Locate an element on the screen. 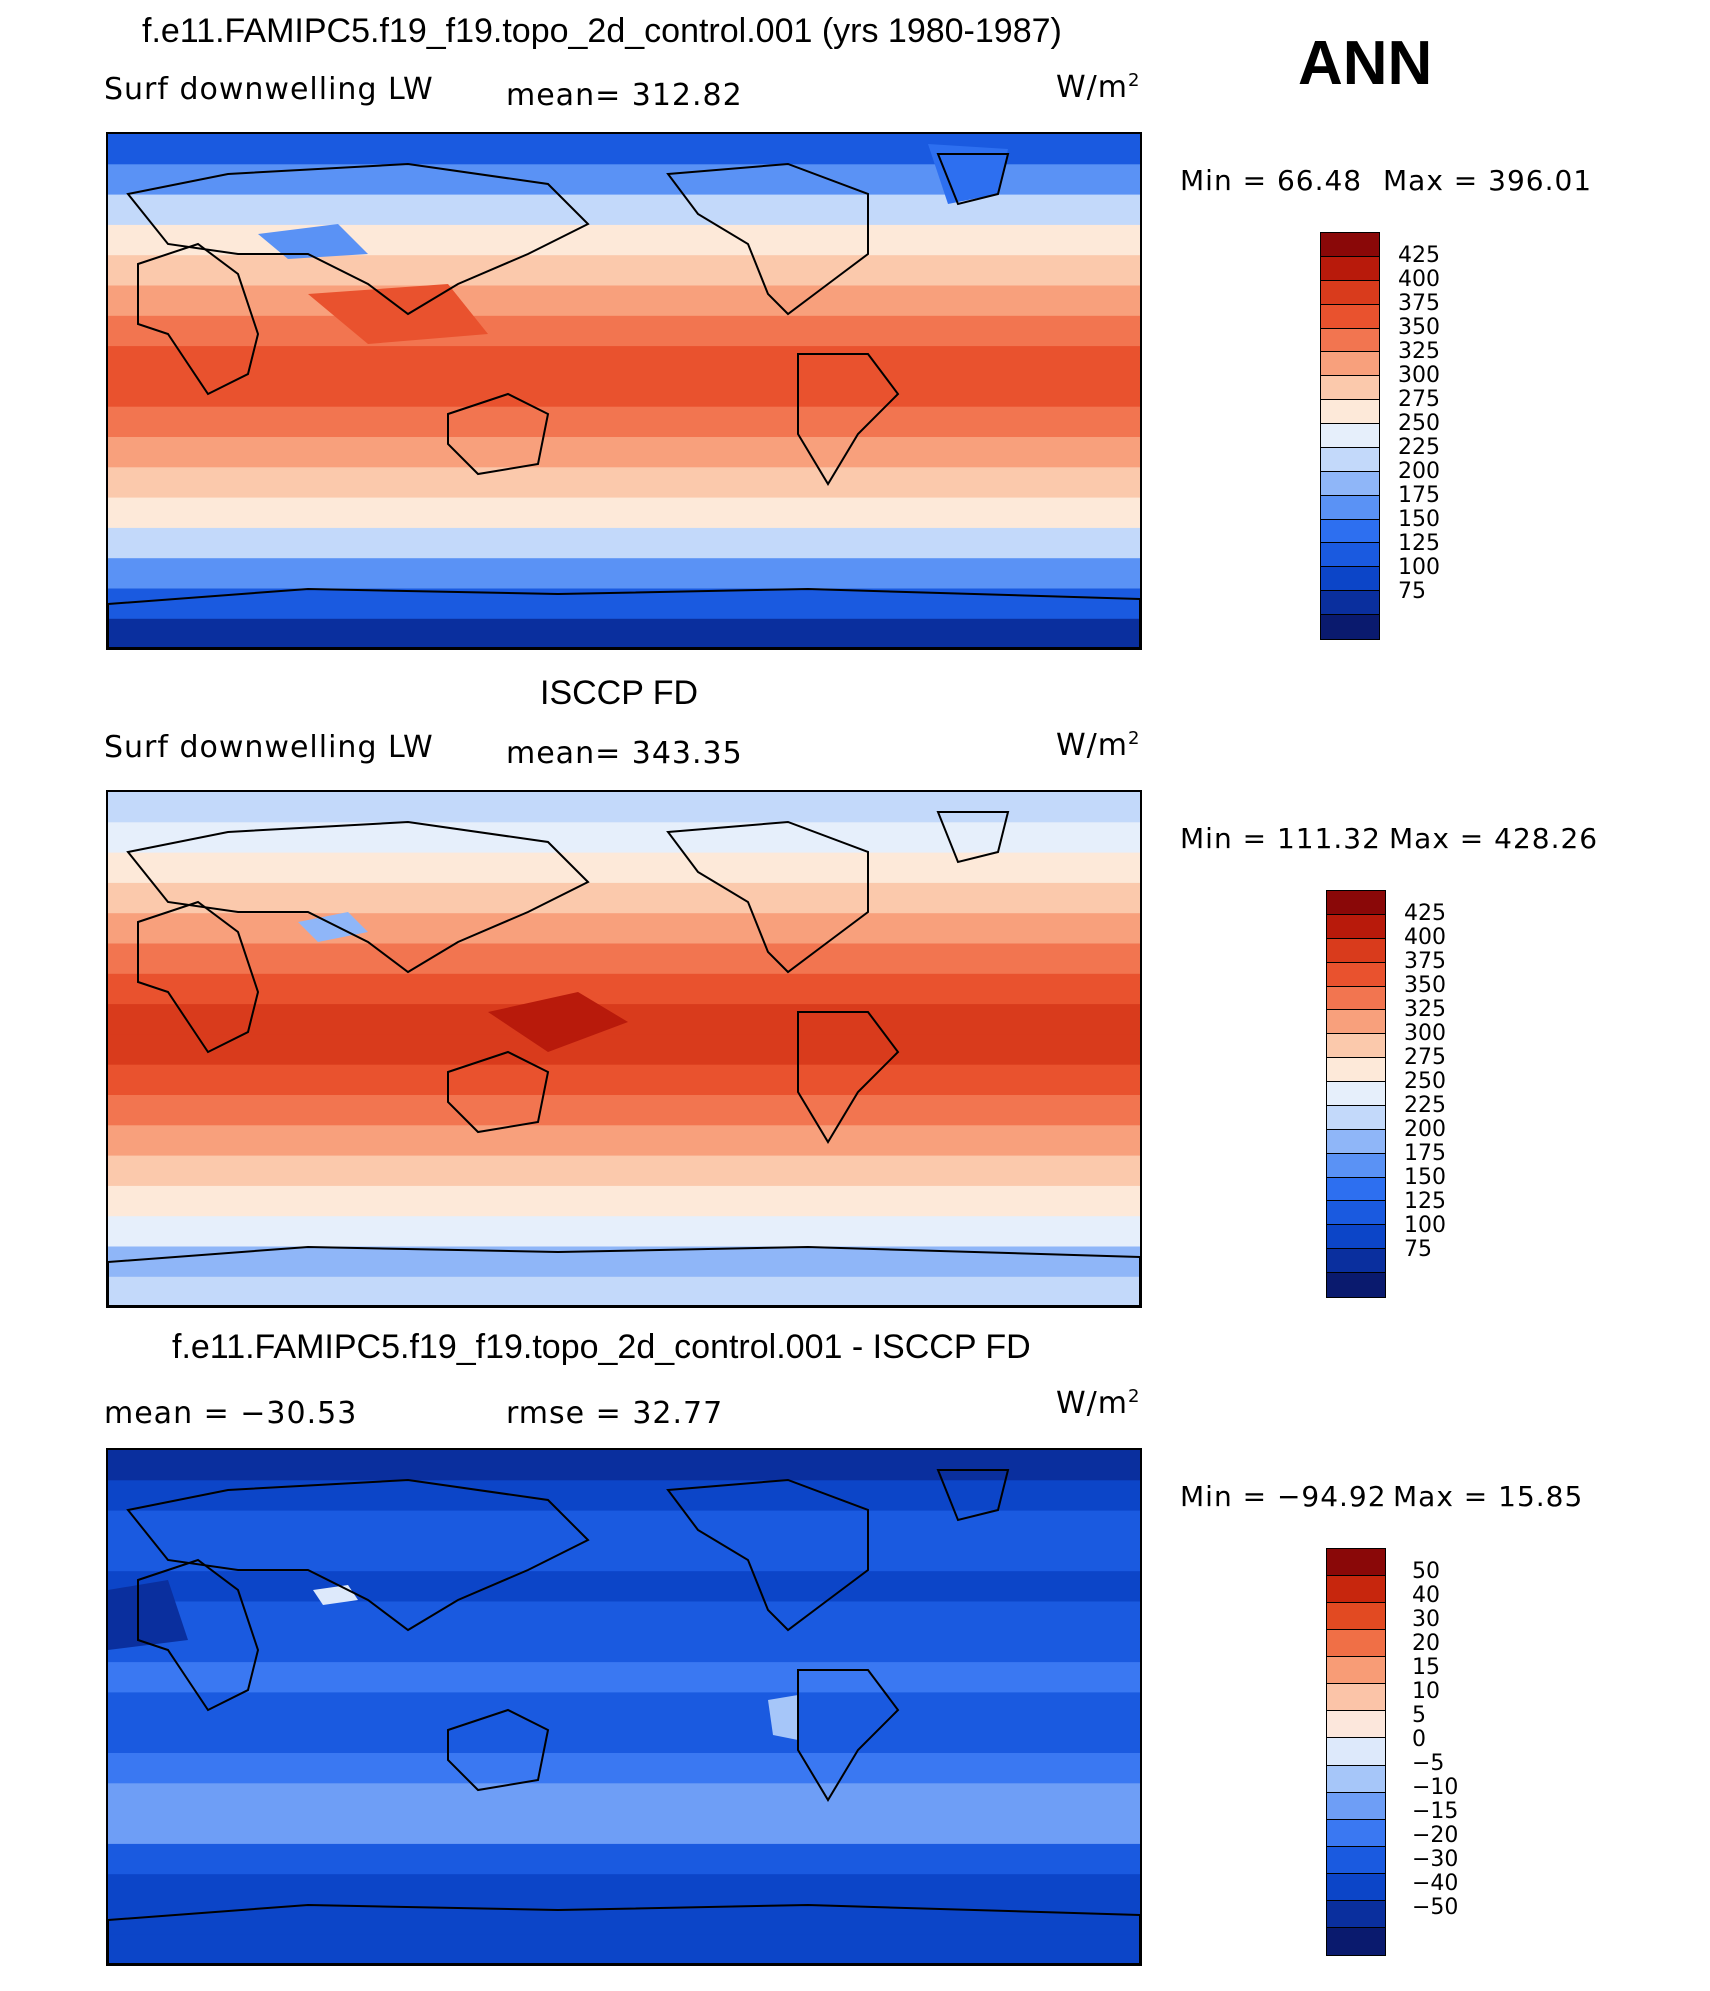 The image size is (1710, 1991). colorbar-label: −10 is located at coordinates (1435, 1787).